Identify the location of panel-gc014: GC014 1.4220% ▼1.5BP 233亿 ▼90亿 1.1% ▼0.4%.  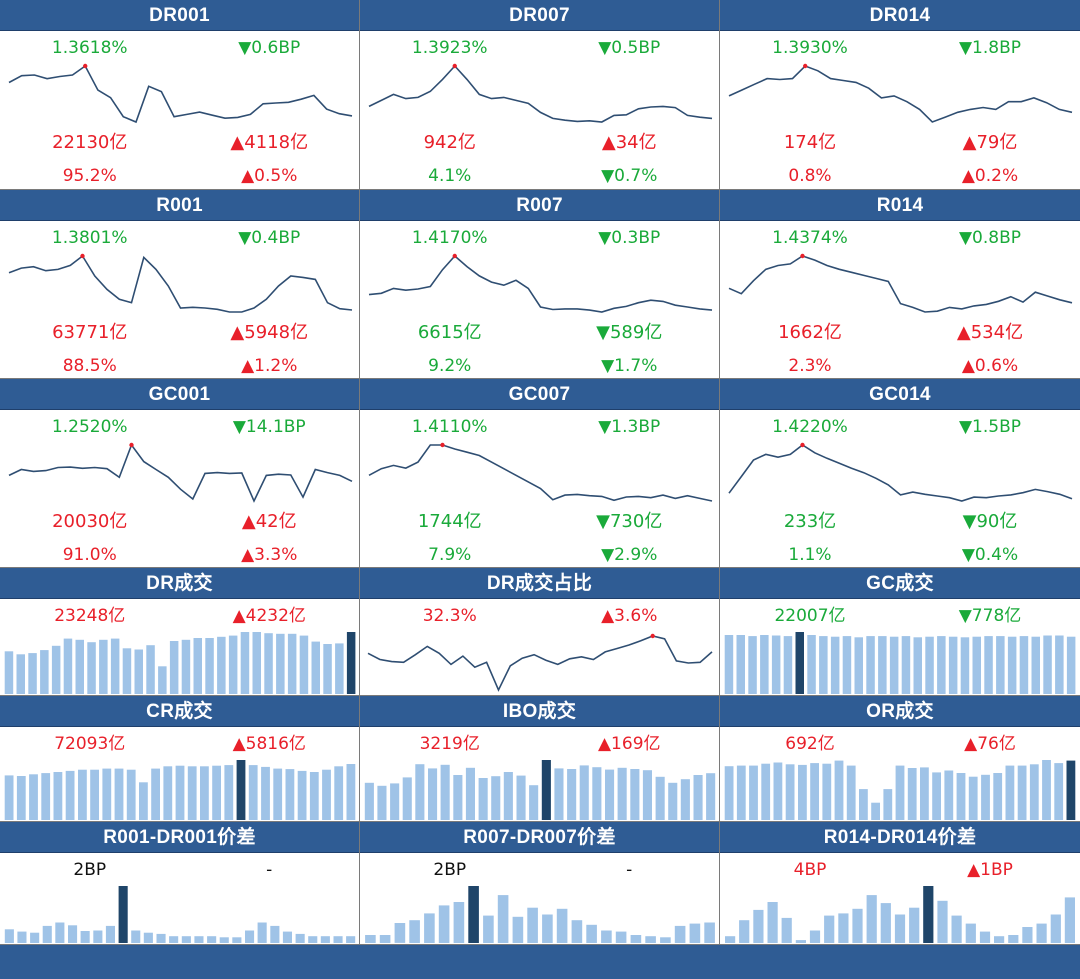
(900, 473).